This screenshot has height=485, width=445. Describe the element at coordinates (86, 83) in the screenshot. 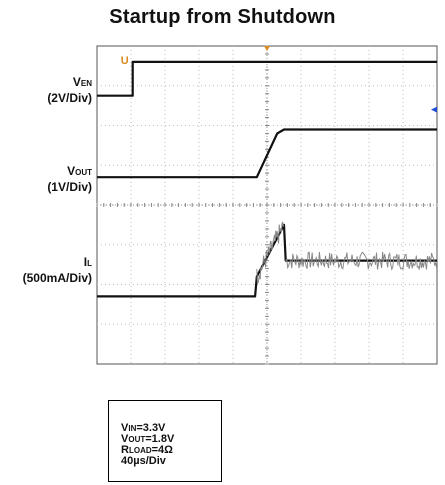

I see `ven-label-sub: EN` at that location.